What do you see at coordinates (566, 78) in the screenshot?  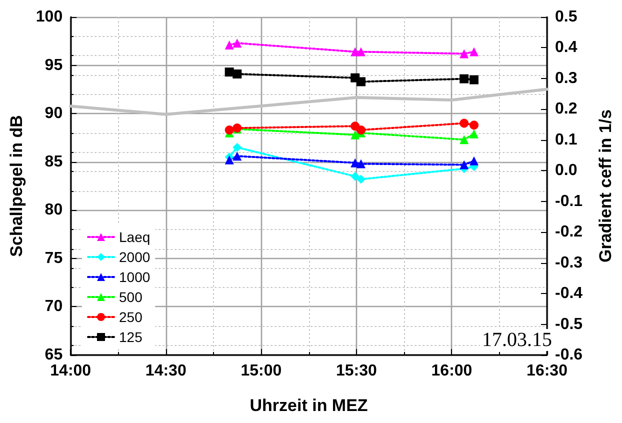 I see `y2-tick-label: 0.3` at bounding box center [566, 78].